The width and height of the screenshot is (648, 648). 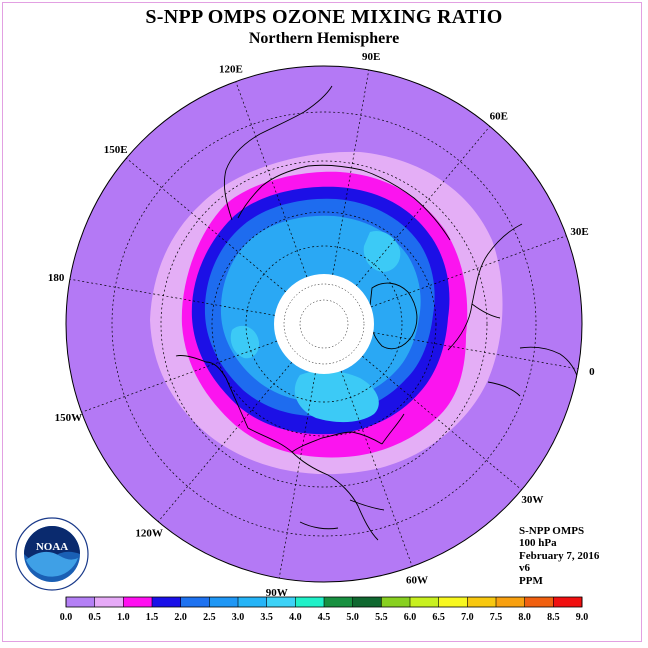 What do you see at coordinates (582, 617) in the screenshot?
I see `colorbar-tick-label: 9.0` at bounding box center [582, 617].